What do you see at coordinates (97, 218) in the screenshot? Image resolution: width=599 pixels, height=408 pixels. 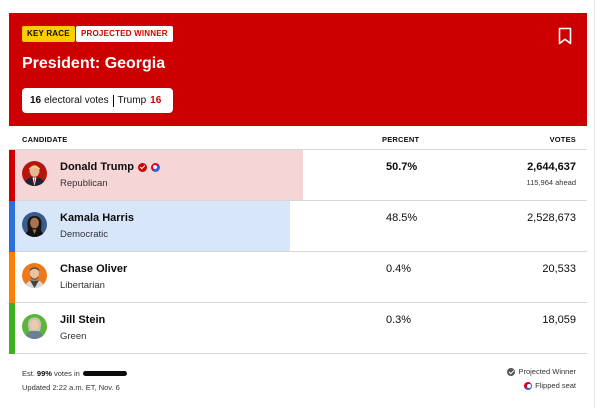 I see `candidate-name: Kamala Harris` at bounding box center [97, 218].